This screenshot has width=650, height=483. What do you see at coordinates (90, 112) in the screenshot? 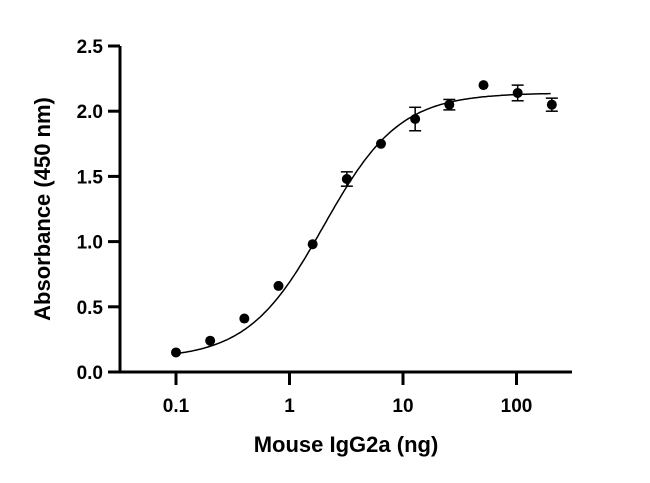
I see `y-tick-label: 2.0` at bounding box center [90, 112].